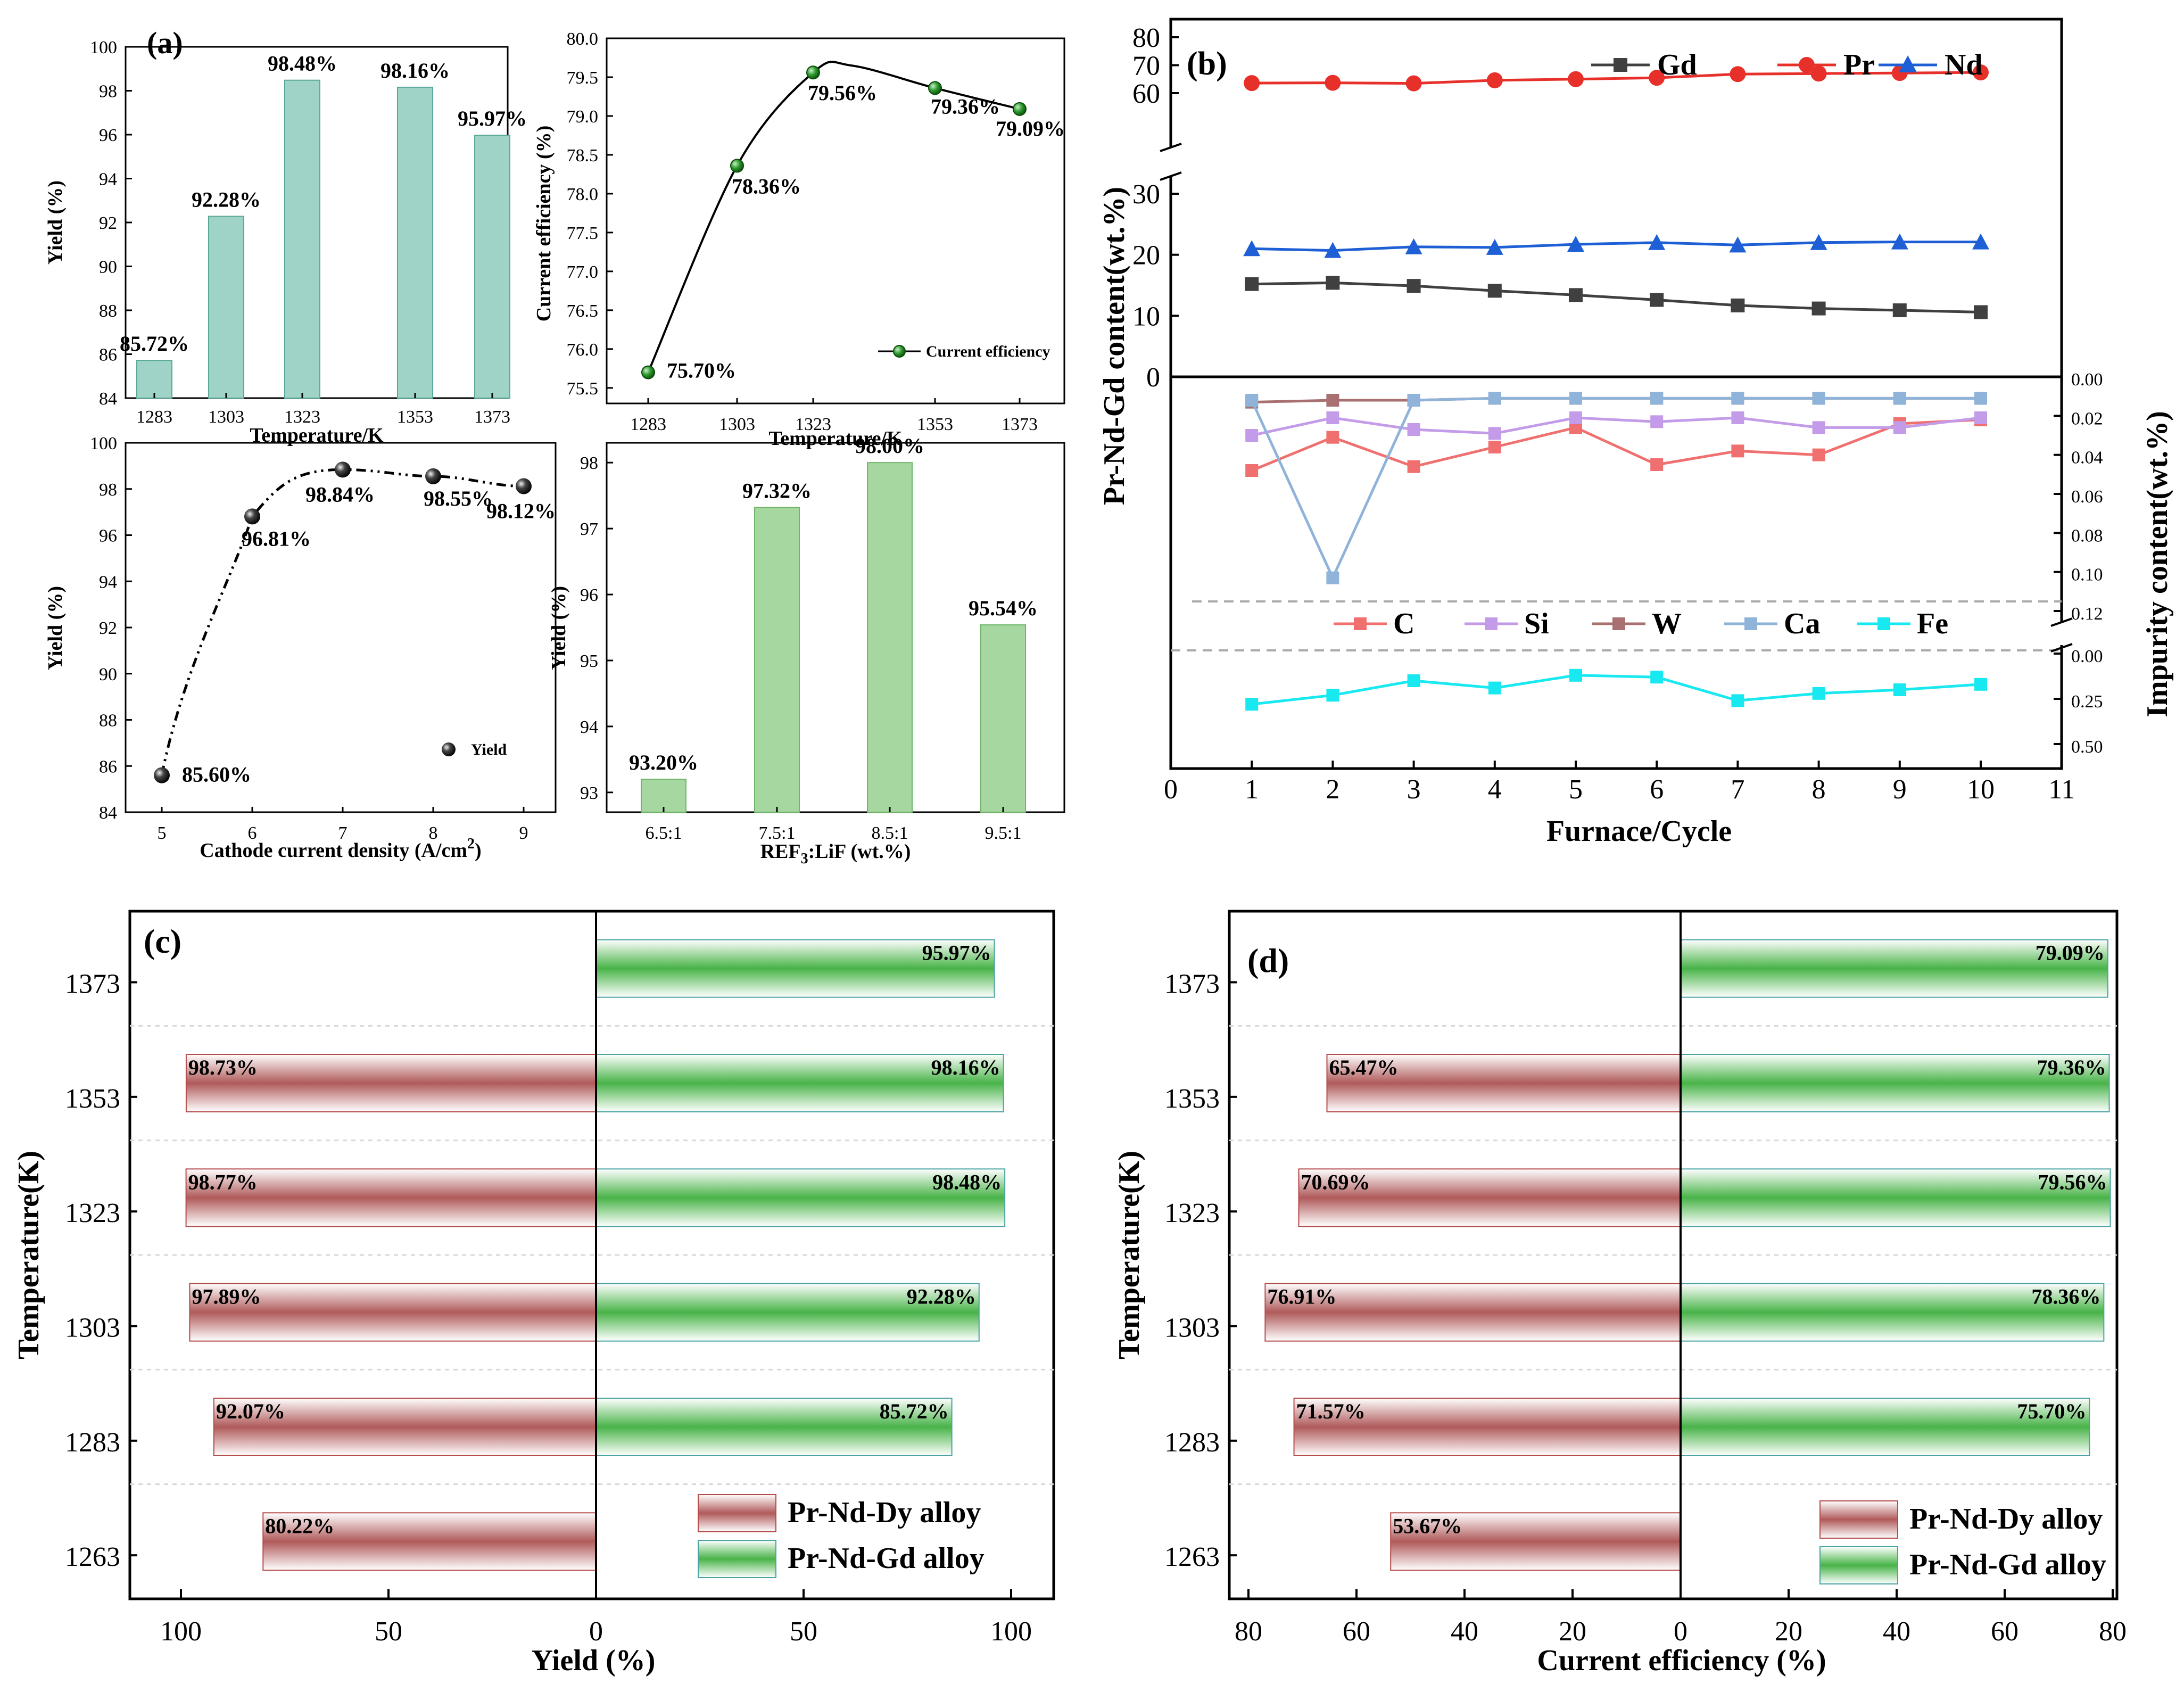 The height and width of the screenshot is (1684, 2184). Describe the element at coordinates (250, 1411) in the screenshot. I see `c-bar-label: 92.07%` at that location.